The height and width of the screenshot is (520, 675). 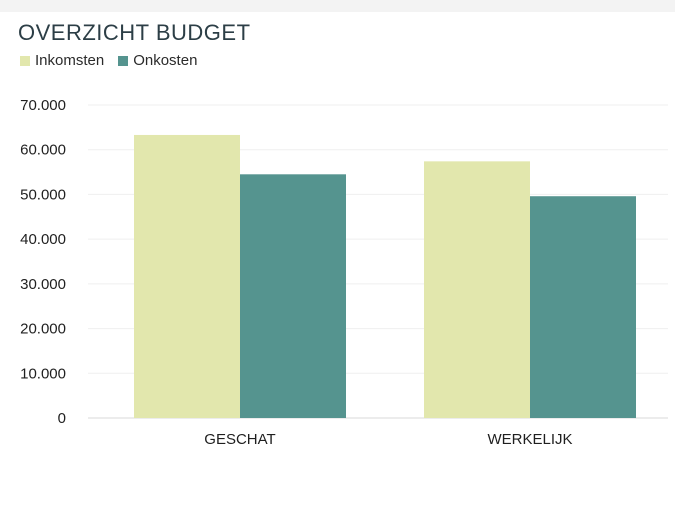 I want to click on y-tick-label: 70.000, so click(x=43, y=105).